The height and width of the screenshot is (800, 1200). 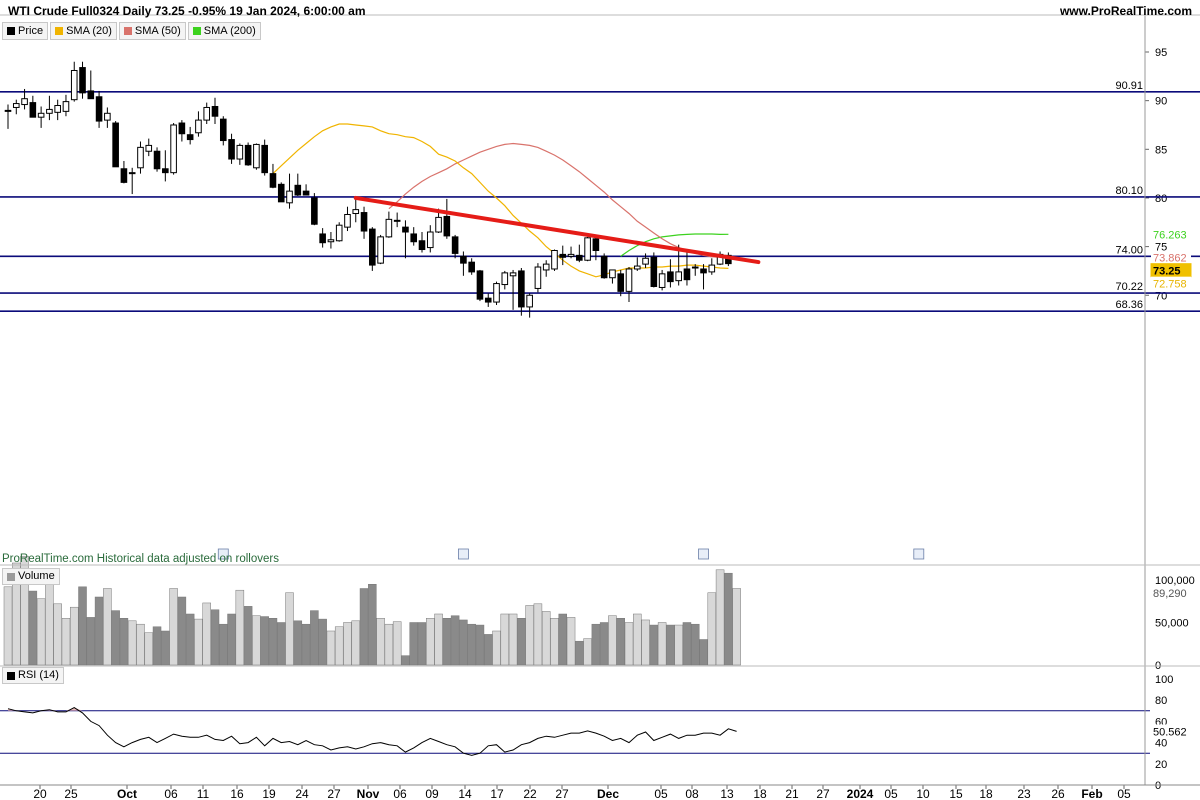 What do you see at coordinates (368, 793) in the screenshot?
I see `x-tick-label: Nov` at bounding box center [368, 793].